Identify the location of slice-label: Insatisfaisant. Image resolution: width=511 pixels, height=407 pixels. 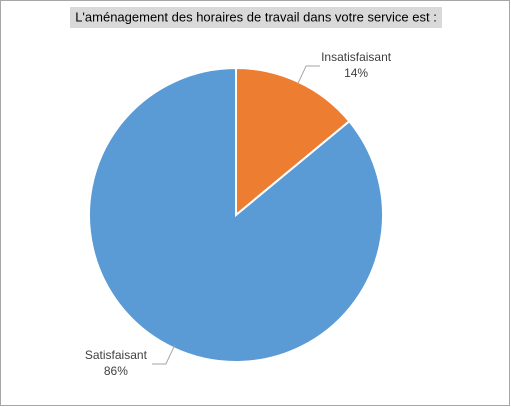
(356, 57).